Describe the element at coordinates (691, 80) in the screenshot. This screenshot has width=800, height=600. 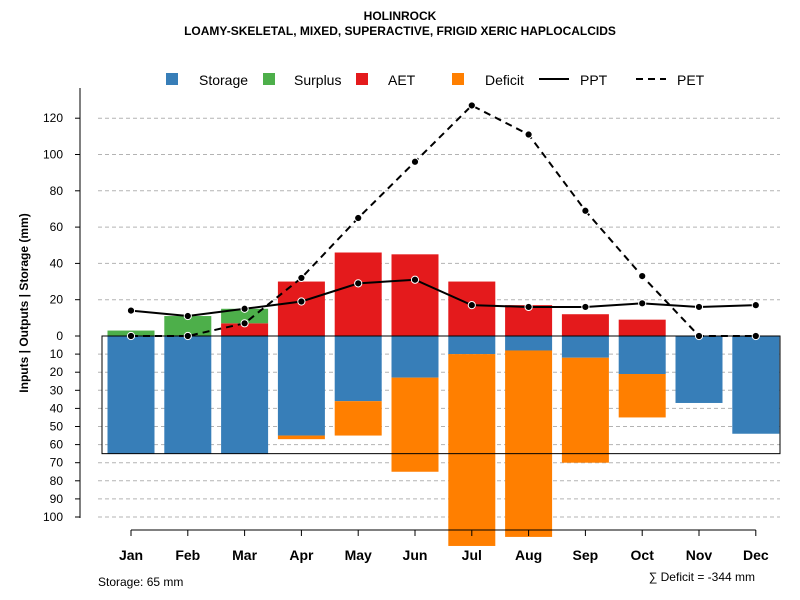
I see `legend-label: PET` at that location.